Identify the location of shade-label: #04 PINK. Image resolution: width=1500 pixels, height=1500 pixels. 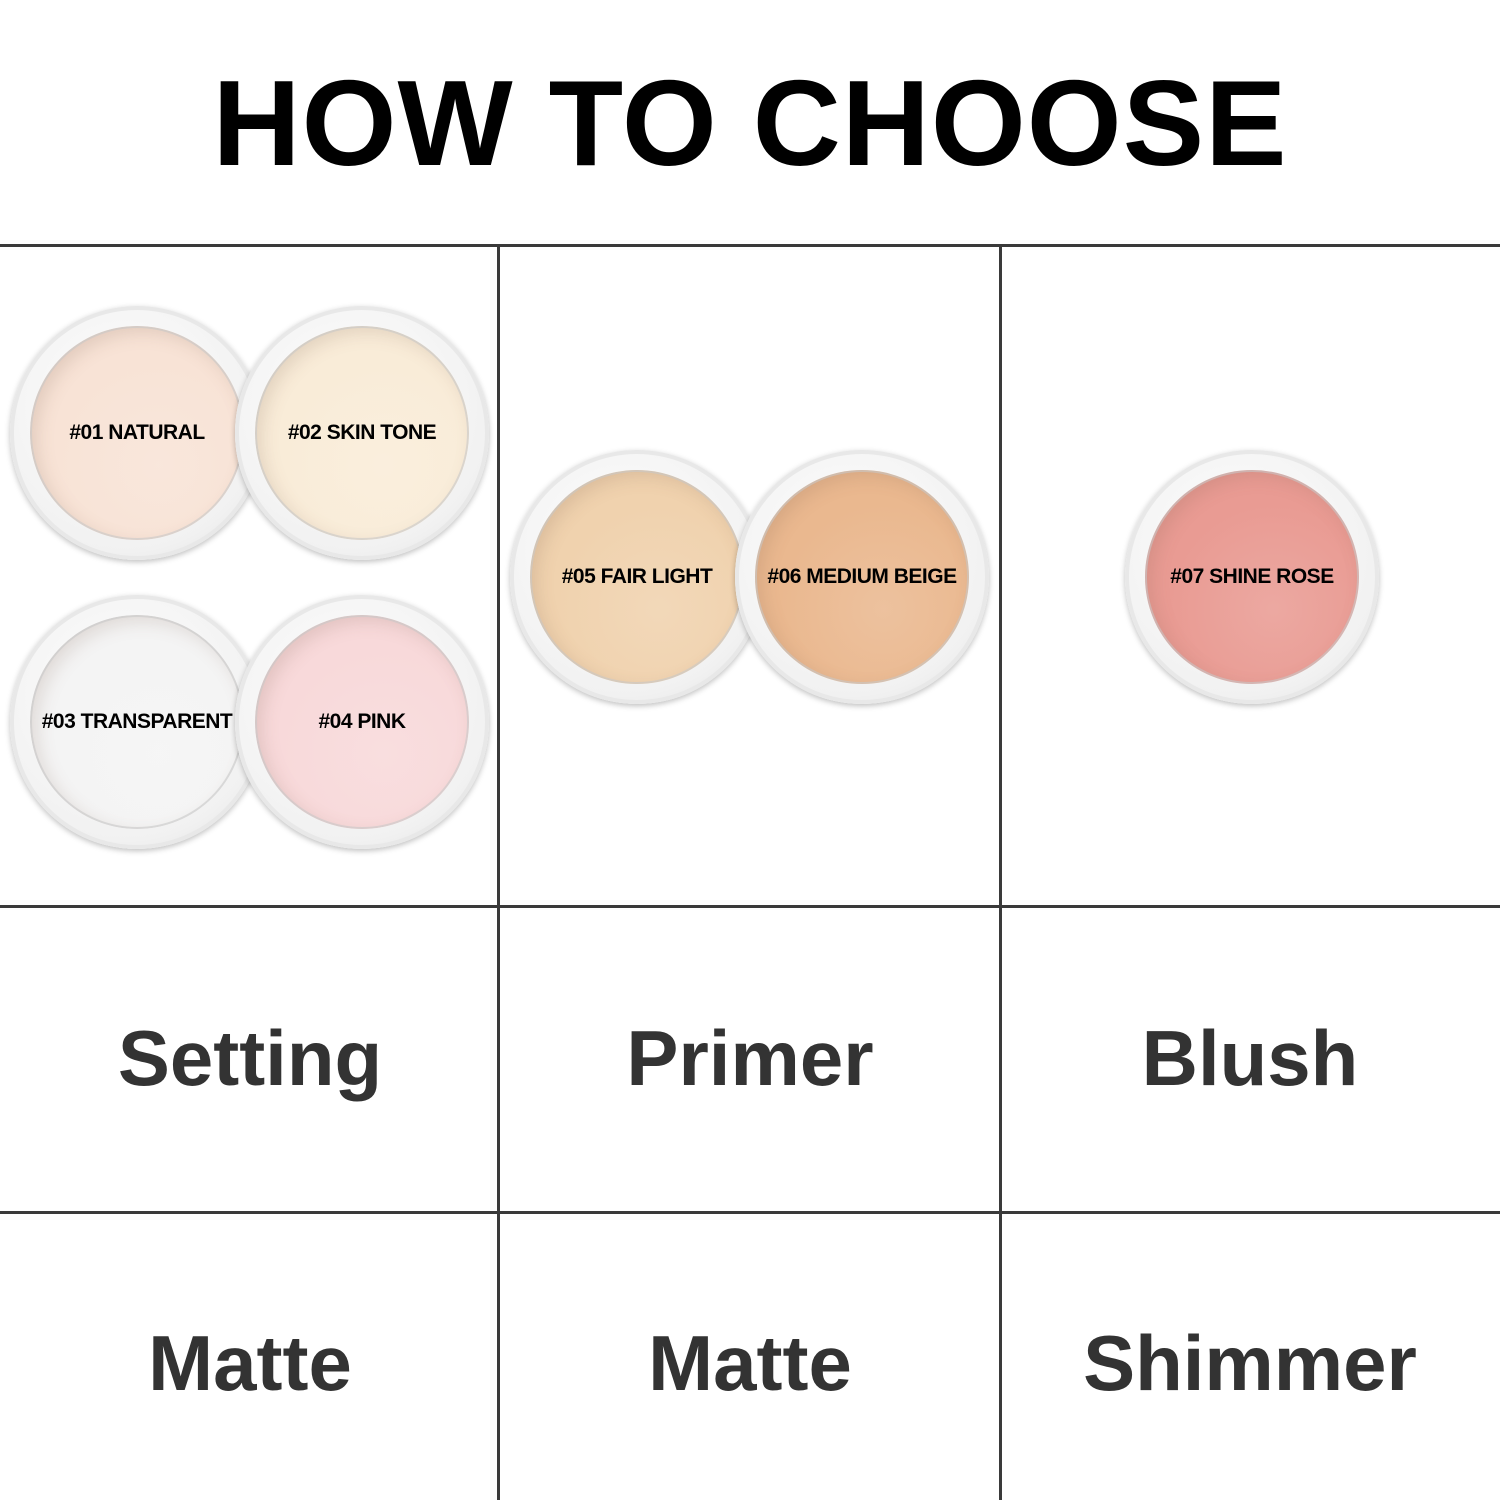
(362, 721).